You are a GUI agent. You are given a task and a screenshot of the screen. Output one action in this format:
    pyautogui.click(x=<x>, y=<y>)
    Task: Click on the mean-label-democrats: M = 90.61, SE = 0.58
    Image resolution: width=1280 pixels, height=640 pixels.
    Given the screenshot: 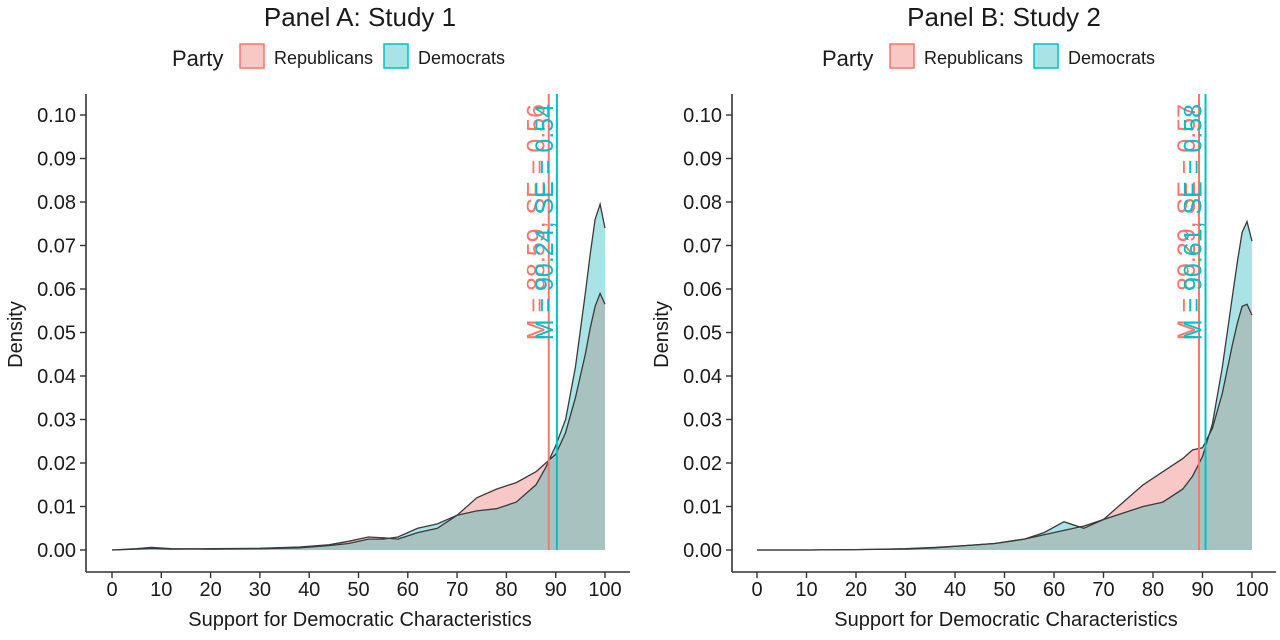 What is the action you would take?
    pyautogui.click(x=1194, y=222)
    